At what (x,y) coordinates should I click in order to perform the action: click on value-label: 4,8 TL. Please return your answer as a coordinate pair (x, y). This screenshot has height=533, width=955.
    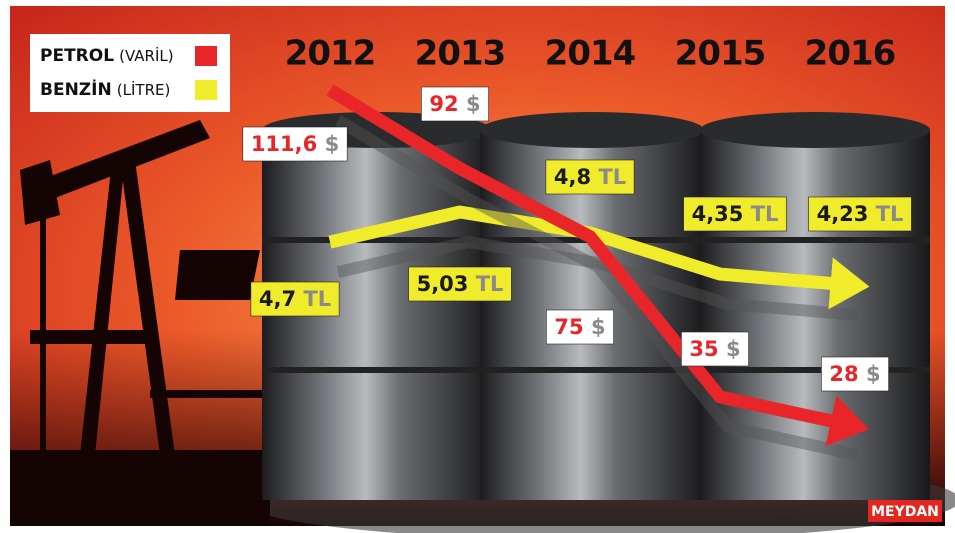
    Looking at the image, I should click on (590, 177).